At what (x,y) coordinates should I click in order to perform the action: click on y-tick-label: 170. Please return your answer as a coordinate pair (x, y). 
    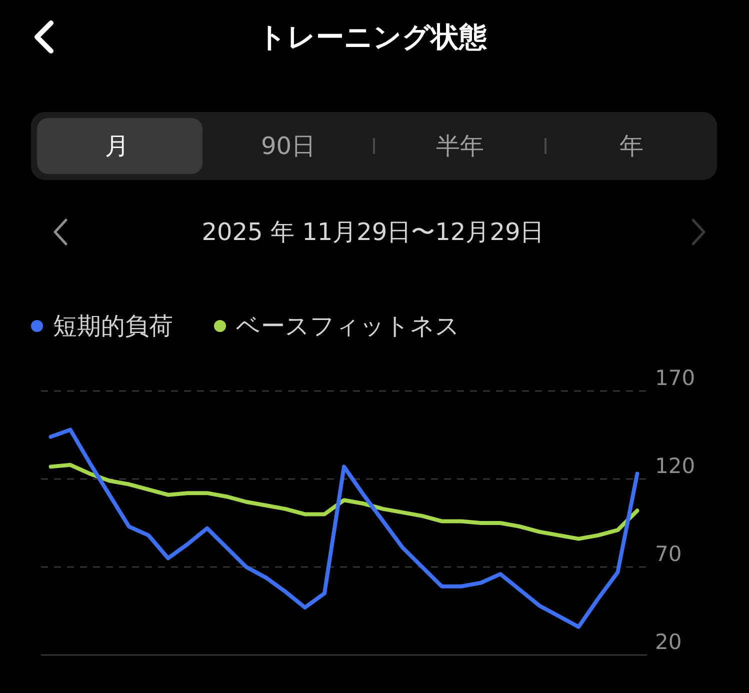
    Looking at the image, I should click on (675, 378).